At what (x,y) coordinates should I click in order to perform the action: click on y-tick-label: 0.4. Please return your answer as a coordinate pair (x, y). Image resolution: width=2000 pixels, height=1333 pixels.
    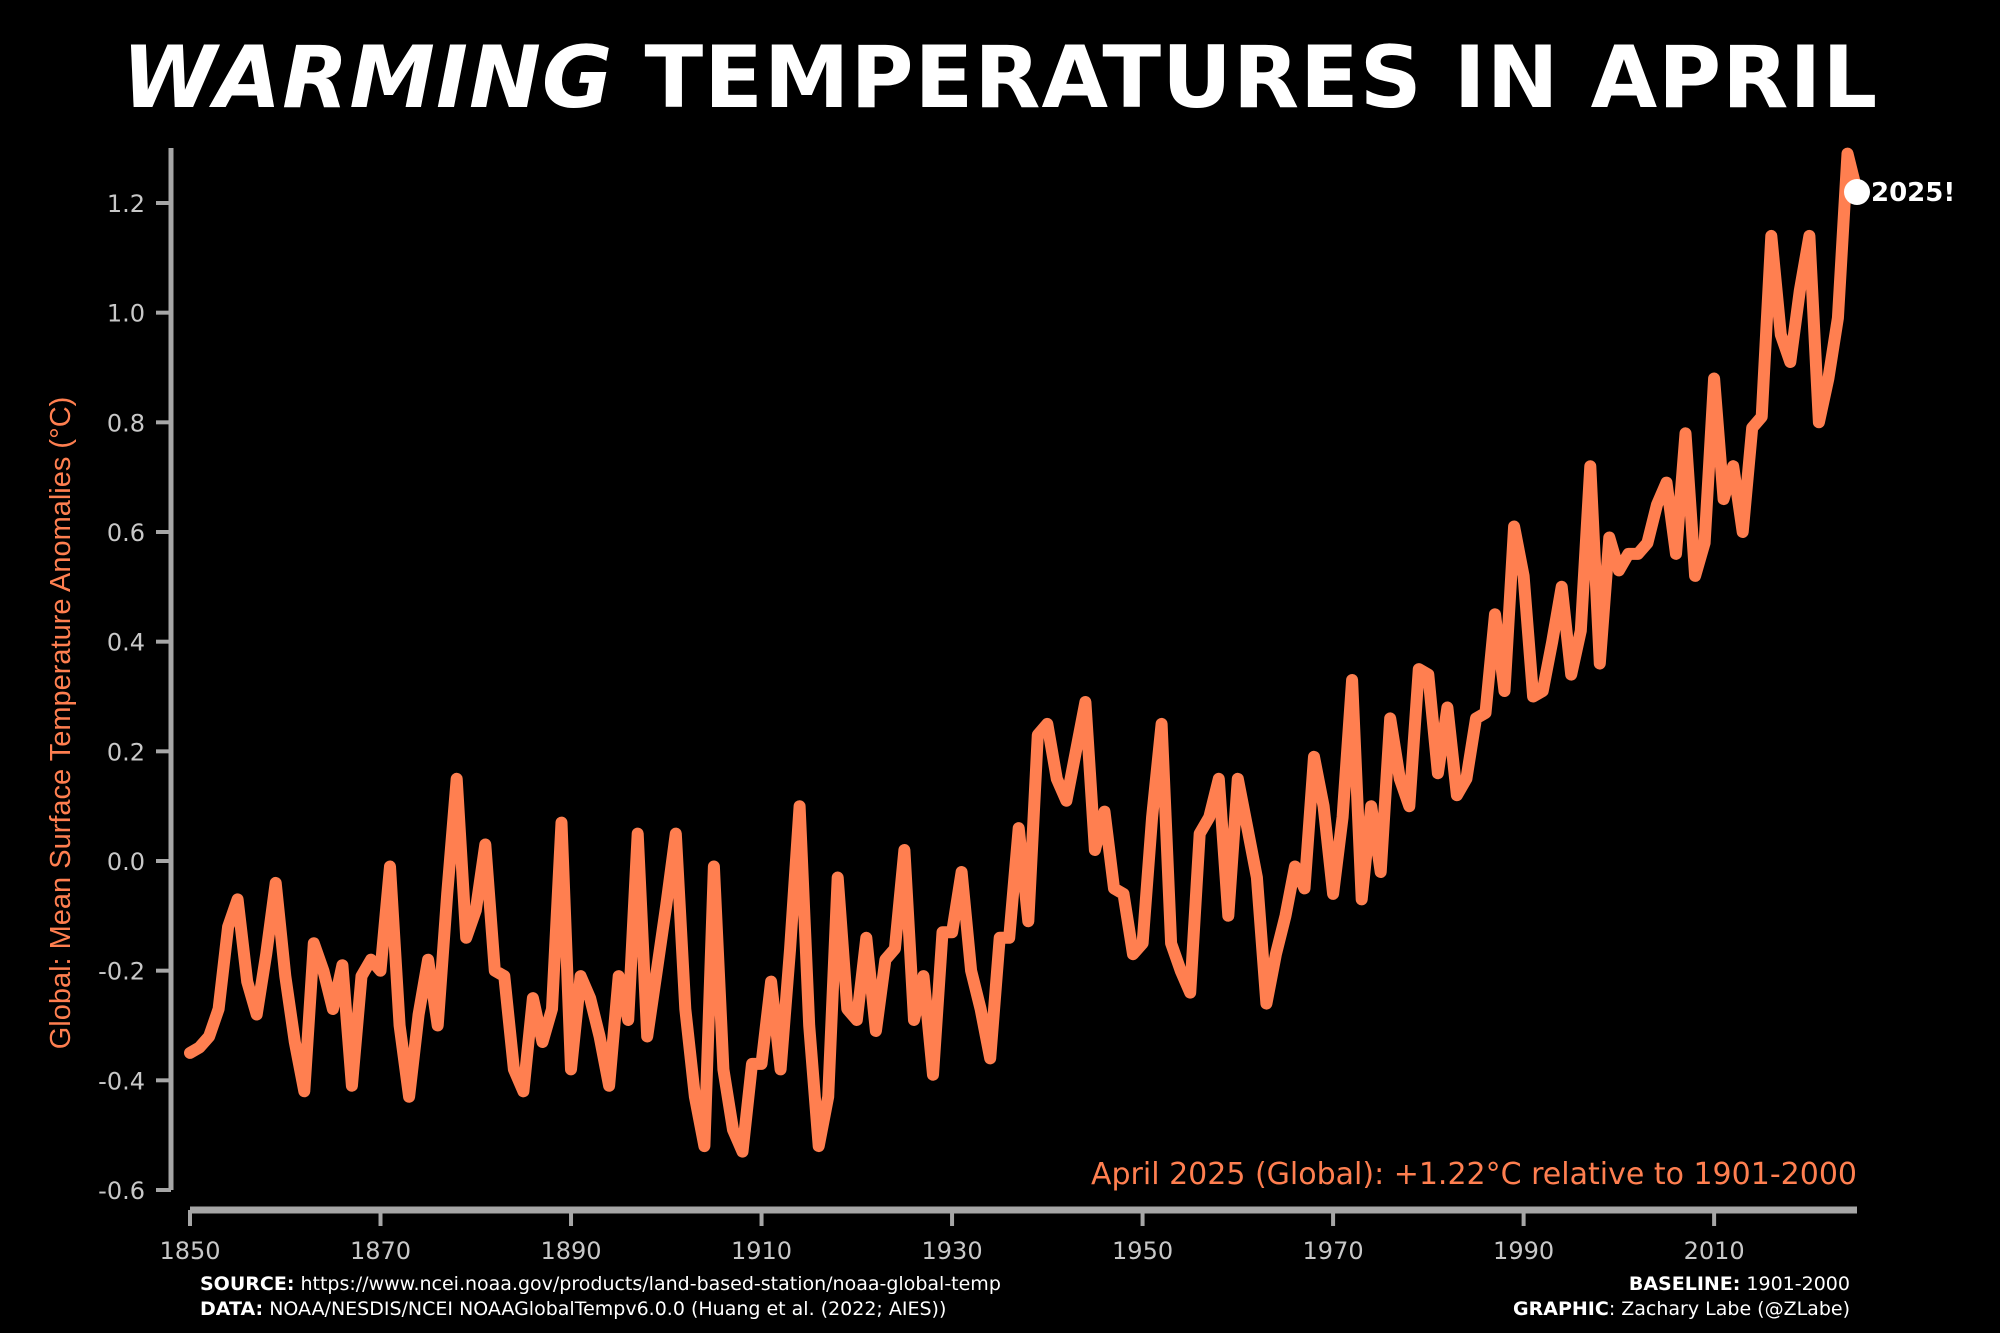
    Looking at the image, I should click on (126, 643).